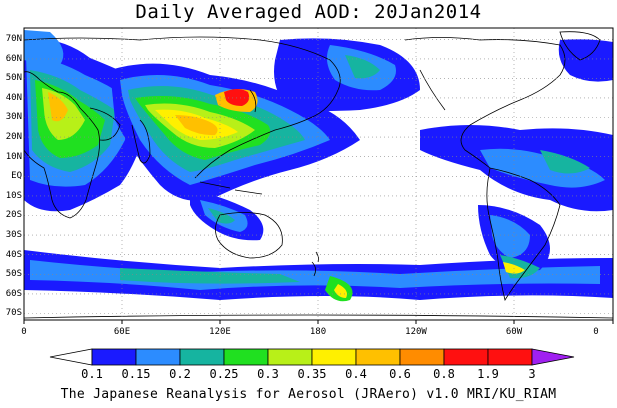 This screenshot has width=617, height=408. What do you see at coordinates (13, 196) in the screenshot?
I see `lat-label: 10S` at bounding box center [13, 196].